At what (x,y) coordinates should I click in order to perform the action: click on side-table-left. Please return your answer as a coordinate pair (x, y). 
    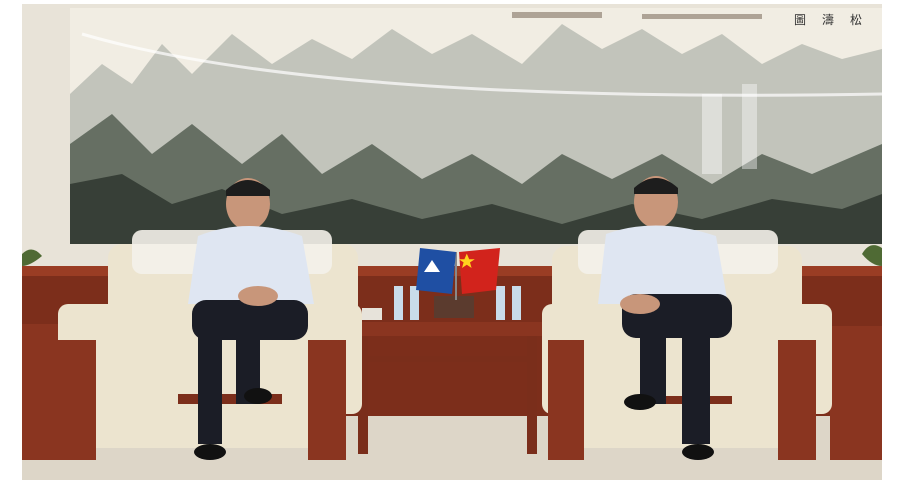
    Looking at the image, I should click on (40, 392).